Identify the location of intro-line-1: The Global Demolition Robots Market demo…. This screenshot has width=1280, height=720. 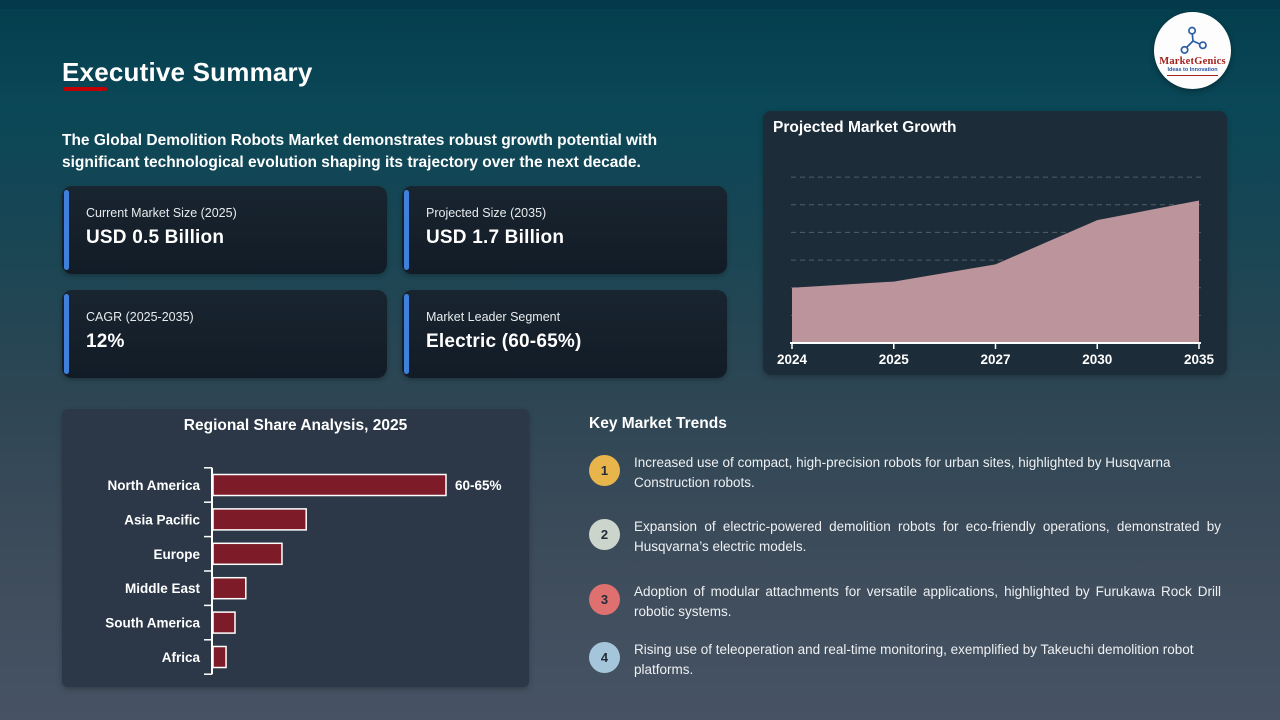
(360, 140).